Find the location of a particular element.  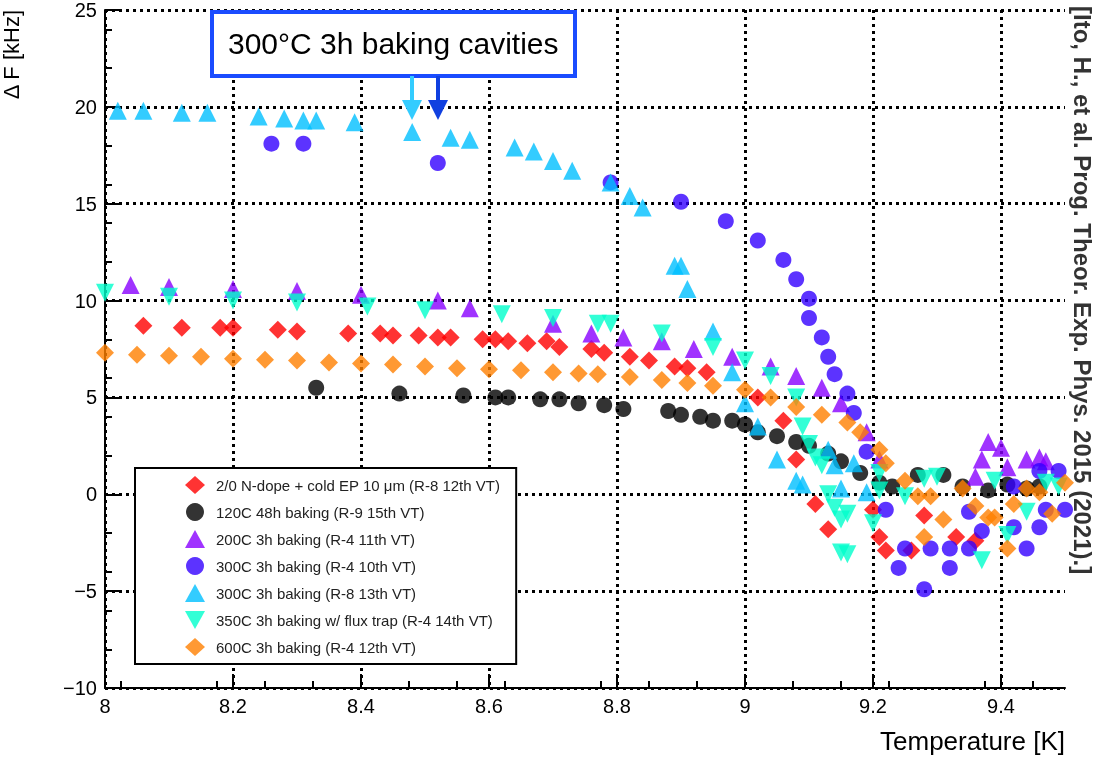

legend-label: 300C 3h baking (R-4 10th VT) is located at coordinates (316, 566).